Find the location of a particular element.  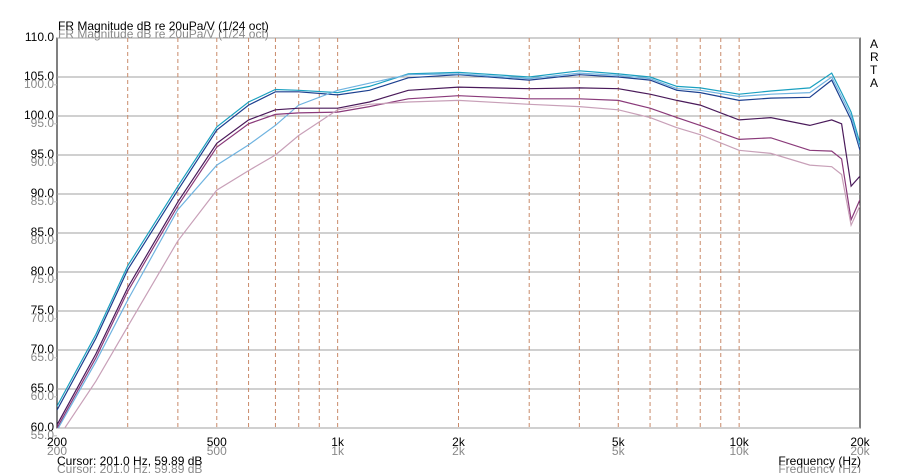

y-tick-label: 100.0 is located at coordinates (39, 115).